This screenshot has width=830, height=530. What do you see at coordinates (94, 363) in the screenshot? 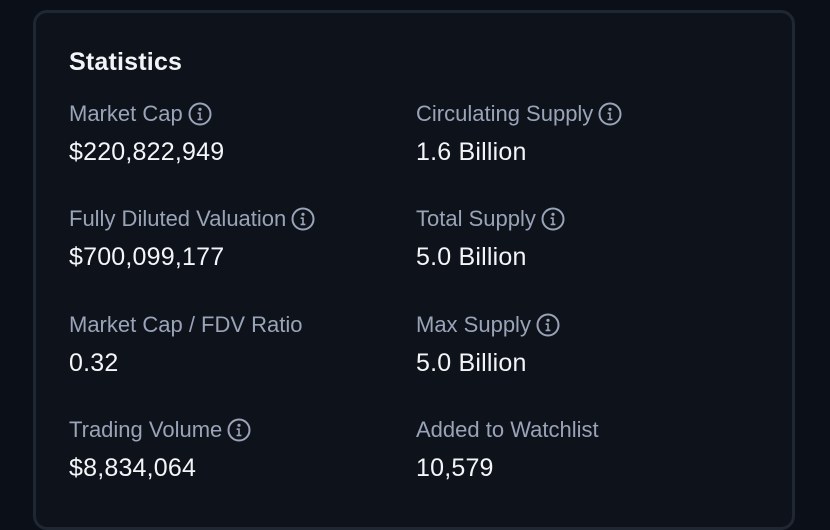
I see `stat-value: 0.32` at bounding box center [94, 363].